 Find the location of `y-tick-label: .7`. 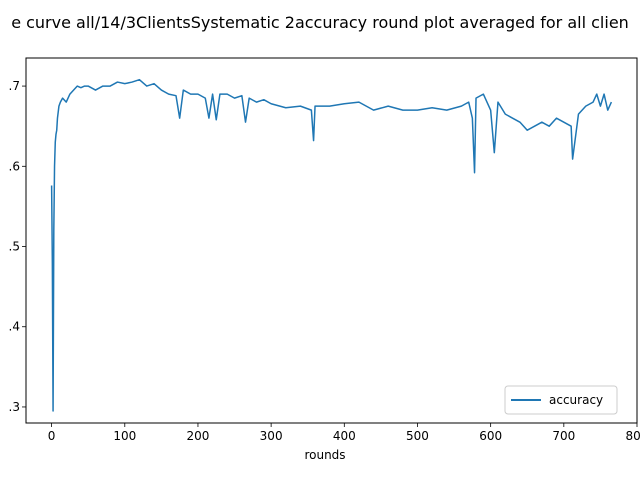

y-tick-label: .7 is located at coordinates (14, 86).